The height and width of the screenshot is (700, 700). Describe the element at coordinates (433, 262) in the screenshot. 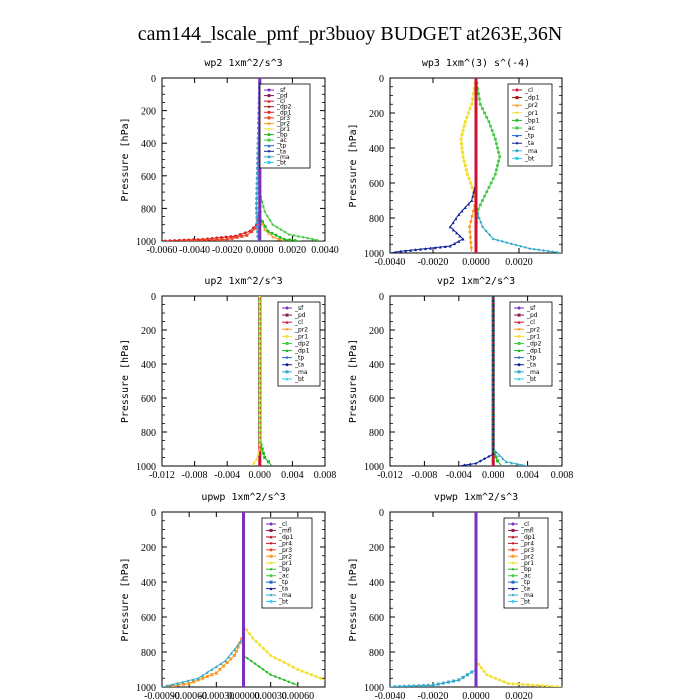

I see `x-tick-label: -0.0020` at that location.